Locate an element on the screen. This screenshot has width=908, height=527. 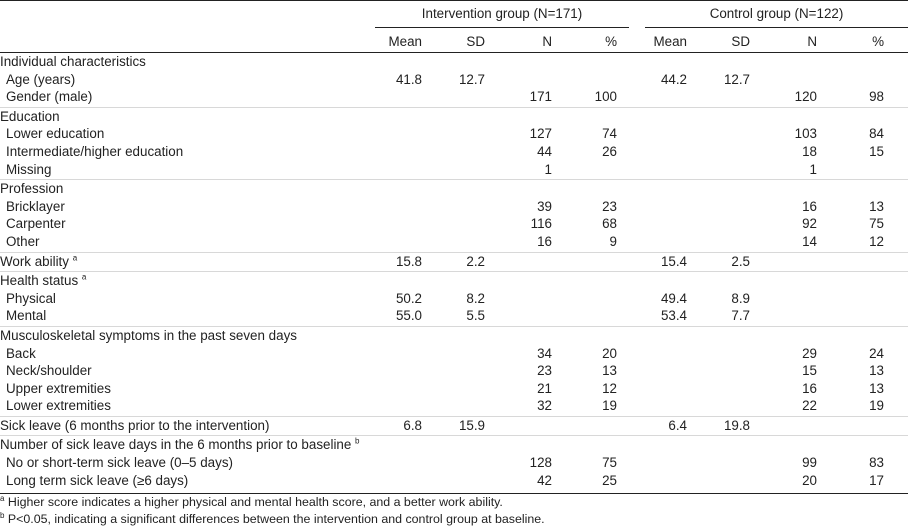
control-group-header: Control group (N=122) is located at coordinates (776, 16).